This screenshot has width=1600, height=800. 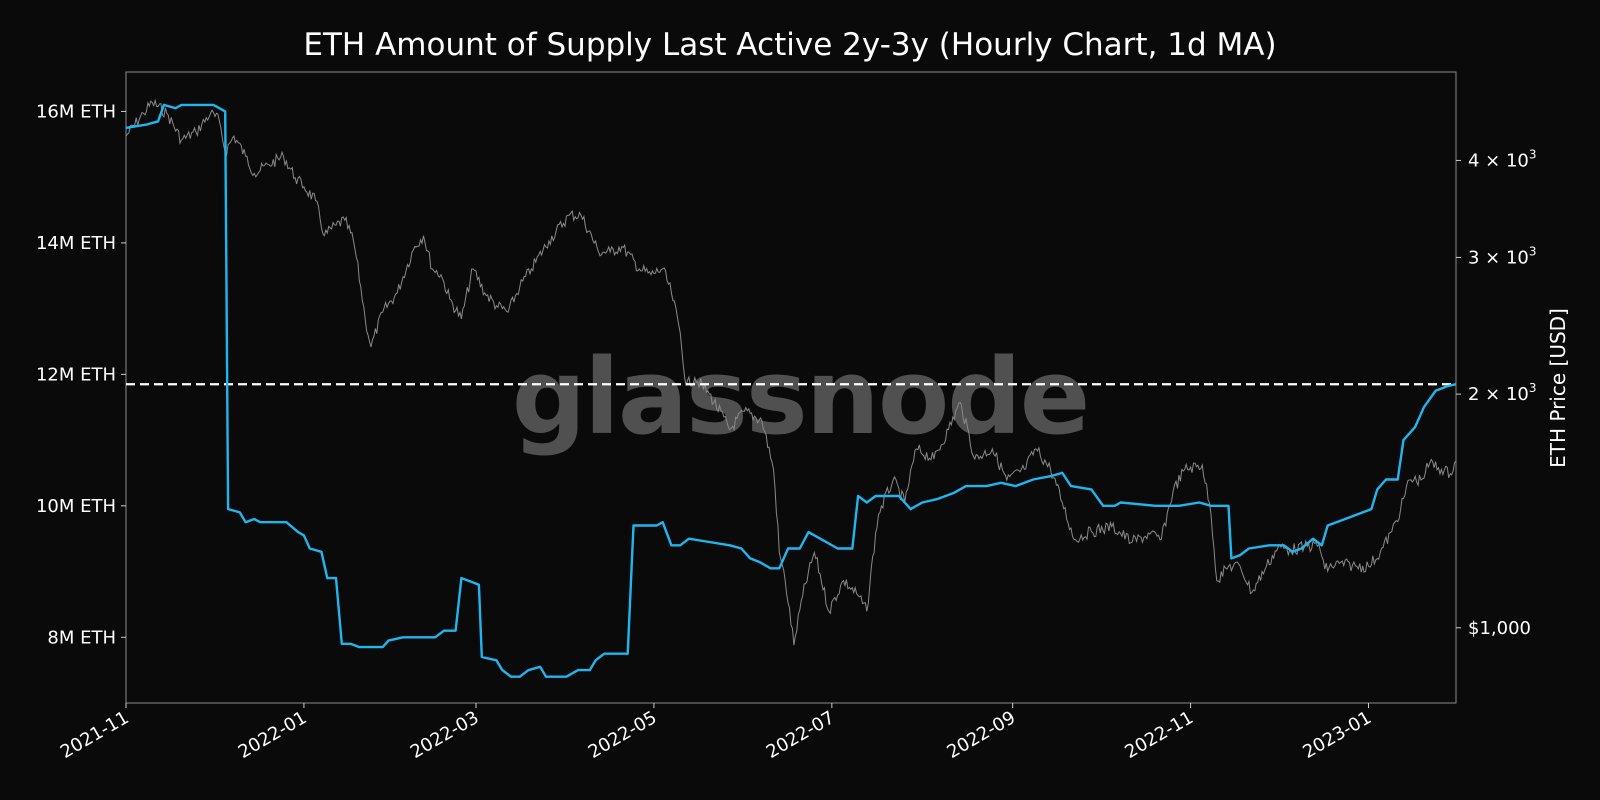 I want to click on x-tick-label: 2021-11, so click(x=95, y=735).